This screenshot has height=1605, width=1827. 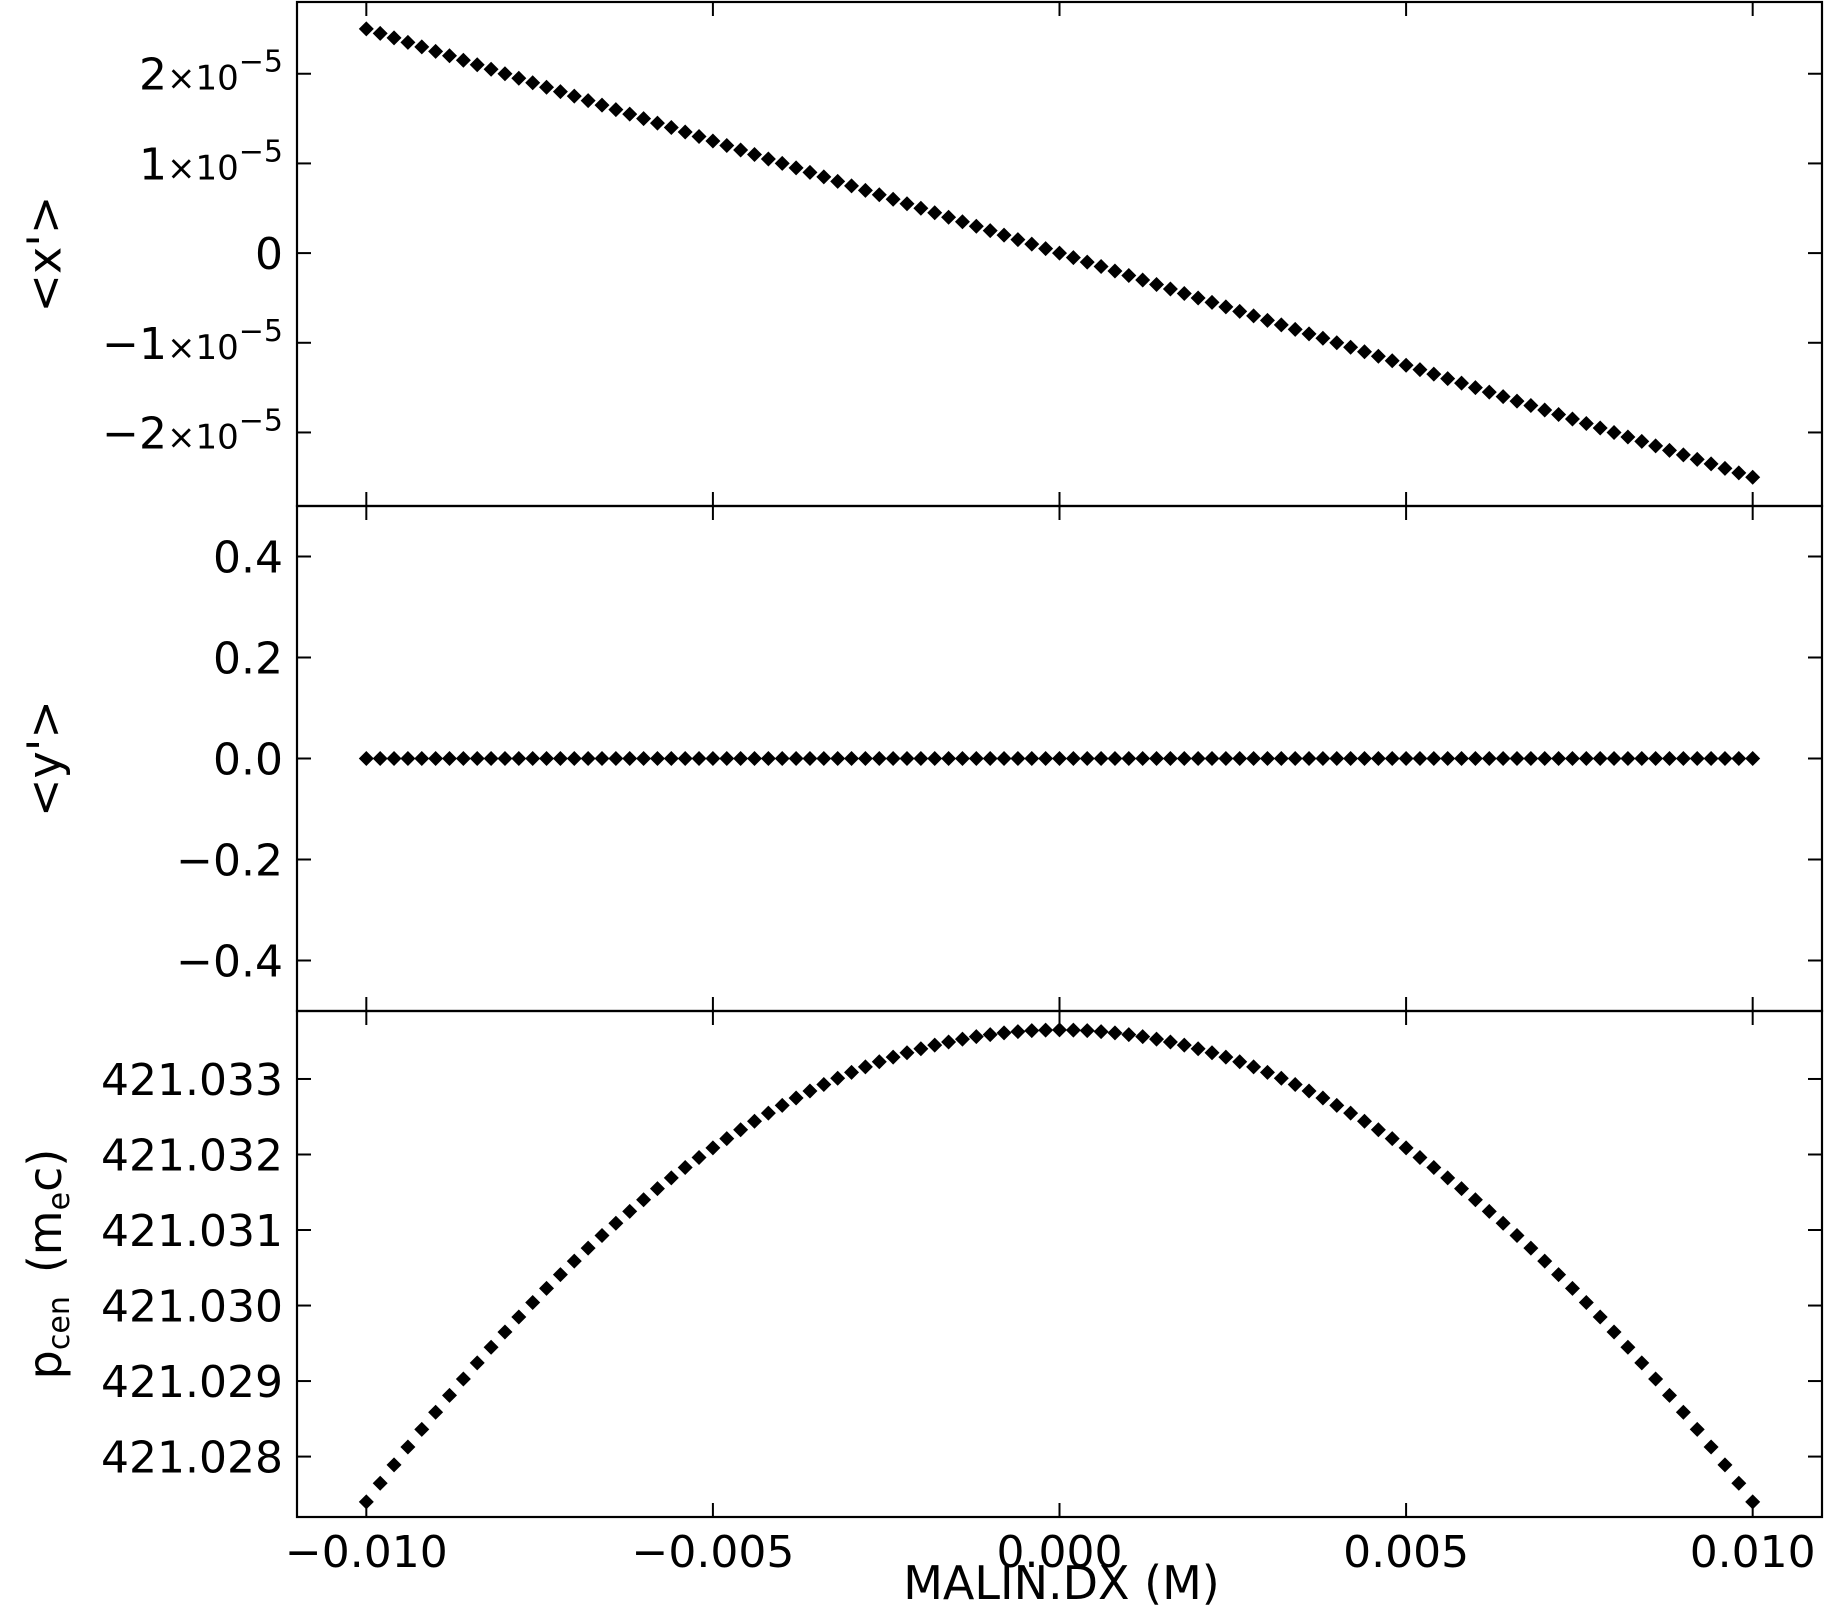 What do you see at coordinates (1060, 1552) in the screenshot?
I see `x-tick-label: 0.000` at bounding box center [1060, 1552].